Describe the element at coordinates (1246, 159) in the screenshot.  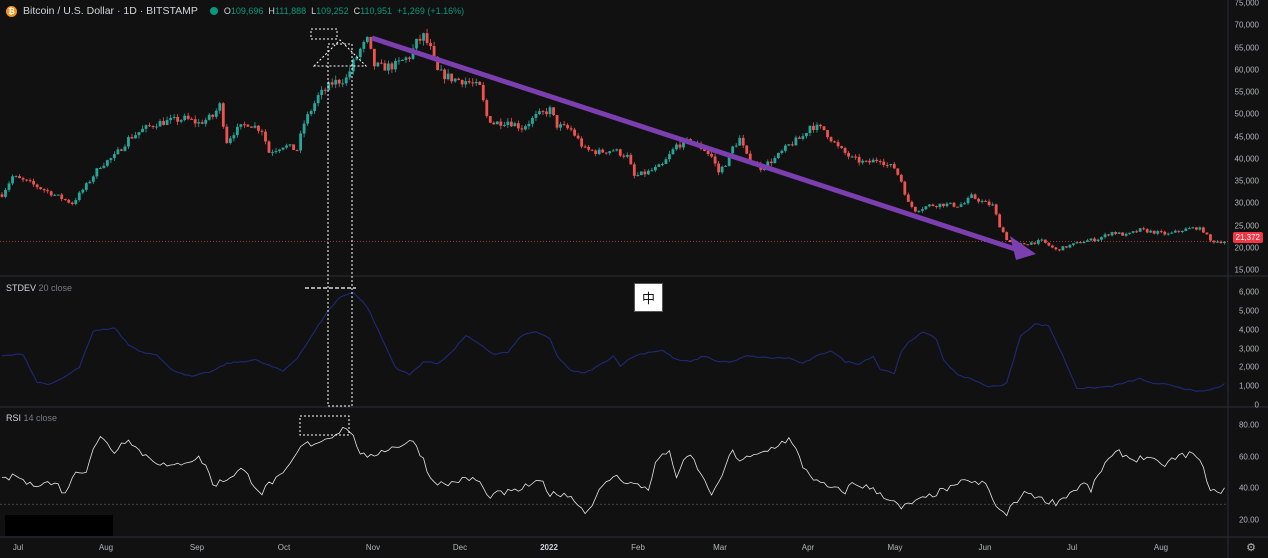
I see `y-tick-label: 40,000` at that location.